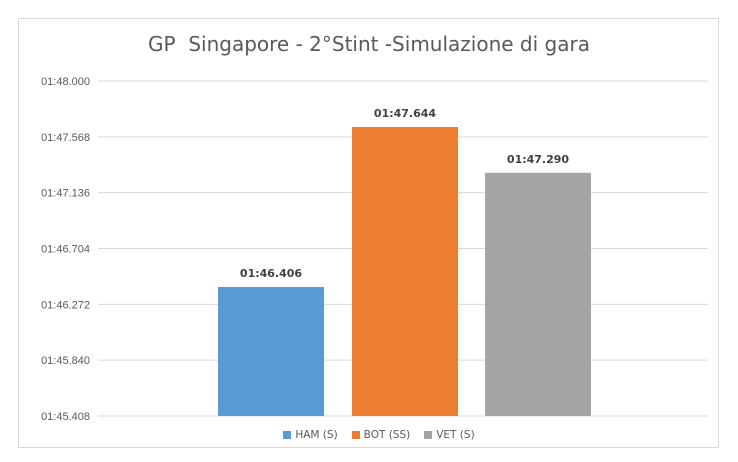 The image size is (738, 462). I want to click on legend-label: BOT (SS), so click(387, 435).